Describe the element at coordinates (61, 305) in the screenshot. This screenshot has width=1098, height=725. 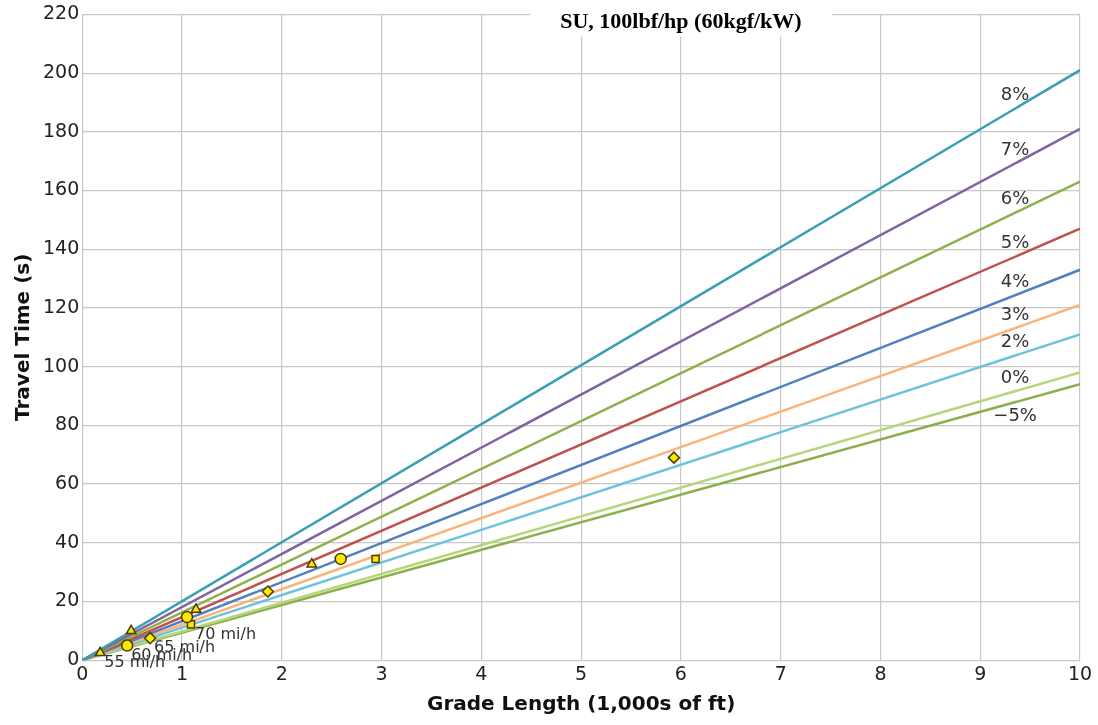
I see `y-tick-label: 120` at that location.